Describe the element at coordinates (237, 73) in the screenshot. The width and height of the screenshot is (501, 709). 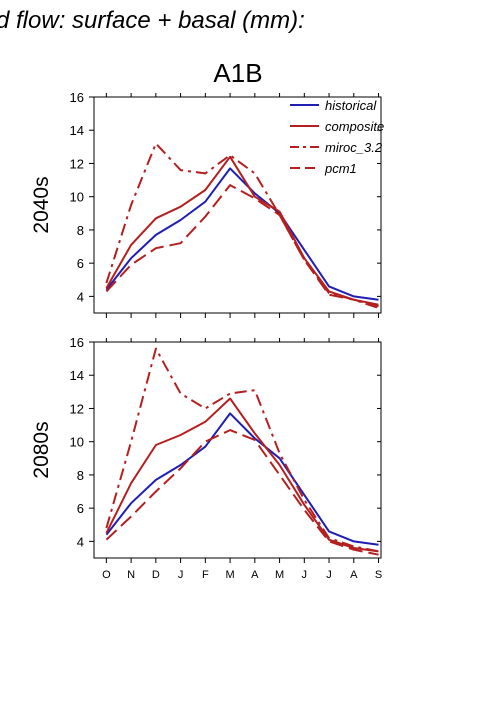
I see `scenario-title: A1B` at that location.